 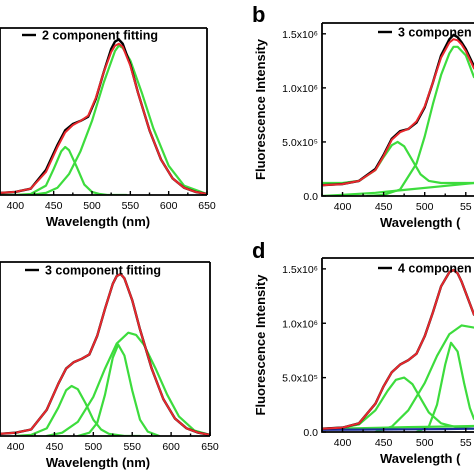 What do you see at coordinates (100, 36) in the screenshot?
I see `legend-label: 2 component fitting` at bounding box center [100, 36].